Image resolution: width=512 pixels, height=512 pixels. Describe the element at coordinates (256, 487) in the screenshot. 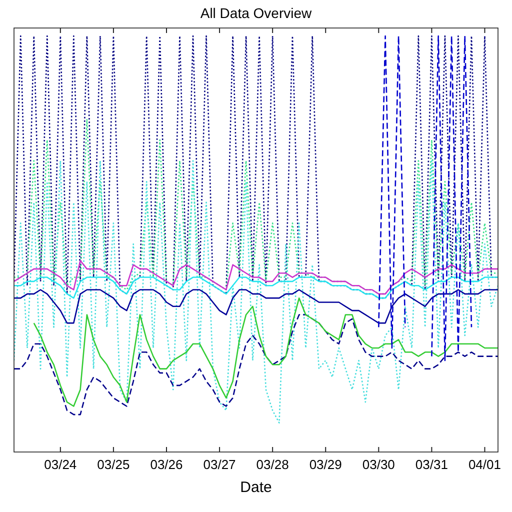

I see `x-axis-title: Date` at that location.